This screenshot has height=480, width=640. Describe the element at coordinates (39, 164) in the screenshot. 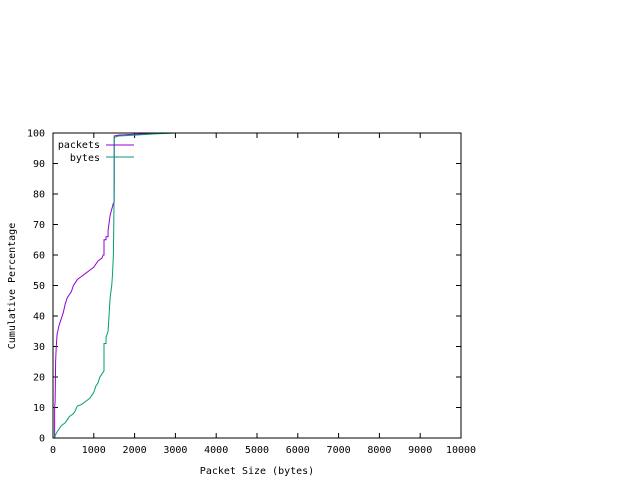

I see `y-tick-label: 90` at that location.